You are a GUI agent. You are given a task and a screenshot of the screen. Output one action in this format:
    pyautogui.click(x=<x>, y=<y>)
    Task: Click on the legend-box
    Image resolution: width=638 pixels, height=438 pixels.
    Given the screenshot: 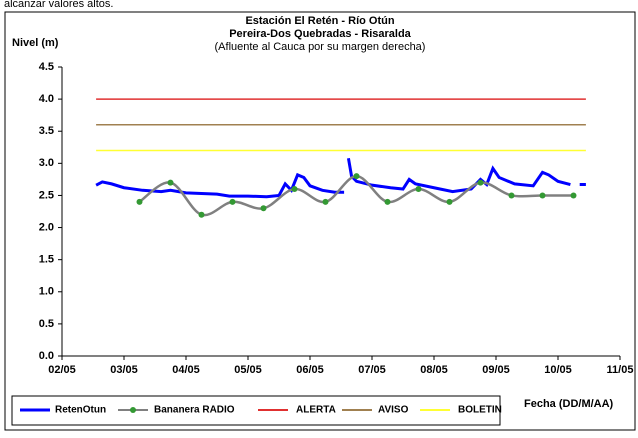 What is the action you would take?
    pyautogui.click(x=256, y=410)
    